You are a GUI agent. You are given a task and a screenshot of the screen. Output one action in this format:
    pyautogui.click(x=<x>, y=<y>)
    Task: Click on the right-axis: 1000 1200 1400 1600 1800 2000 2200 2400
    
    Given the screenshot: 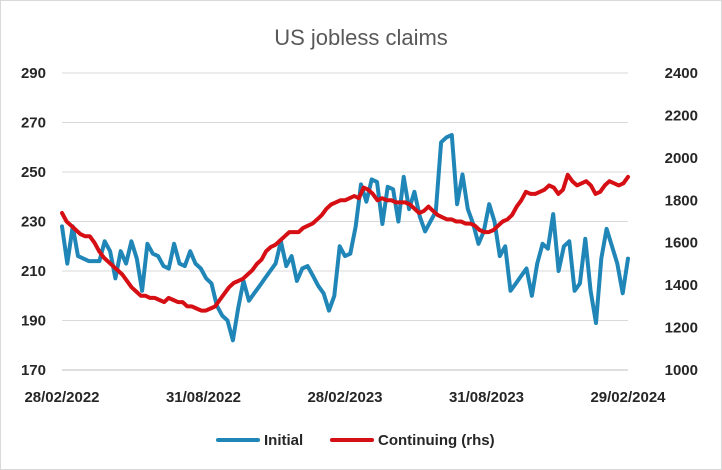 What is the action you would take?
    pyautogui.click(x=681, y=222)
    